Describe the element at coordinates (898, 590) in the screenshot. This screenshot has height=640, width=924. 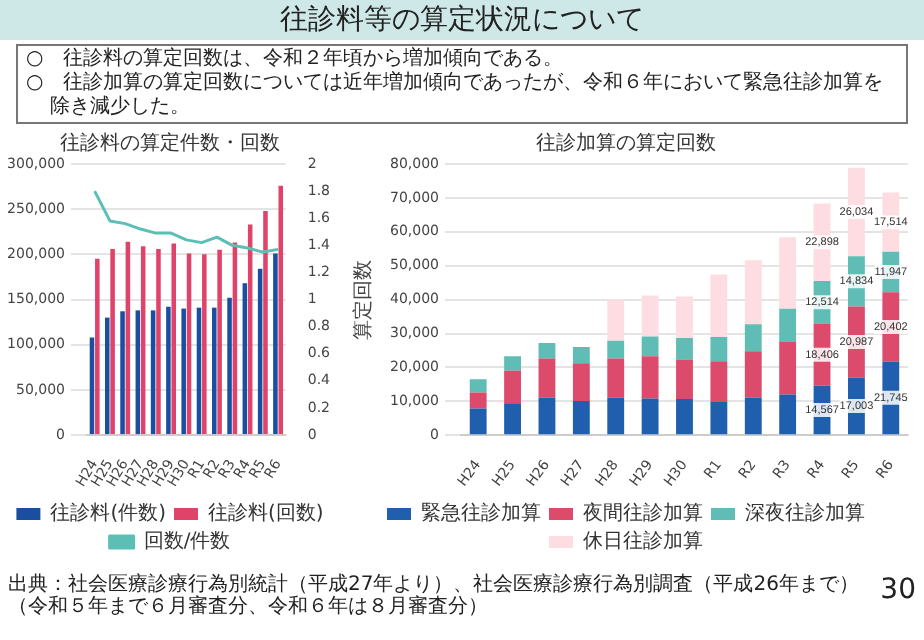
I see `text: 30` at that location.